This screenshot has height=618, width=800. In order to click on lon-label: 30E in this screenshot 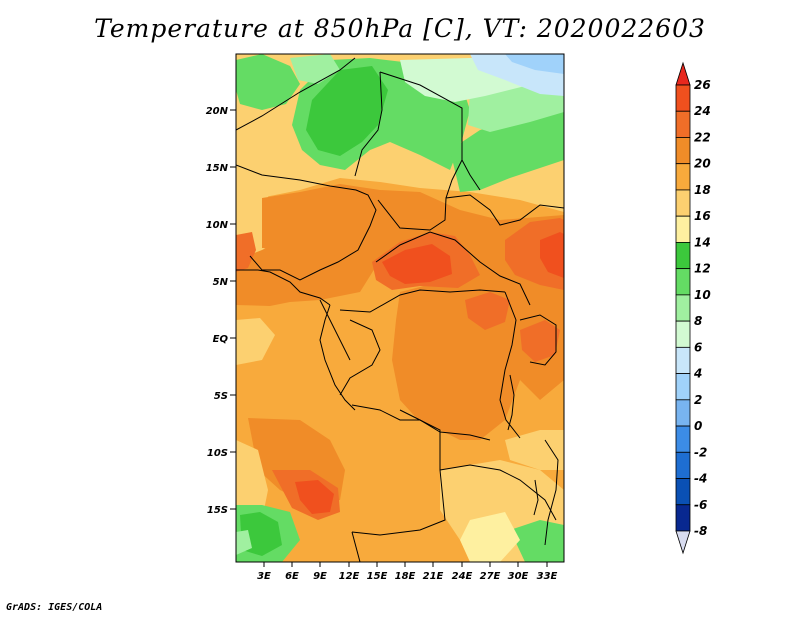, I will do `click(518, 576)`.